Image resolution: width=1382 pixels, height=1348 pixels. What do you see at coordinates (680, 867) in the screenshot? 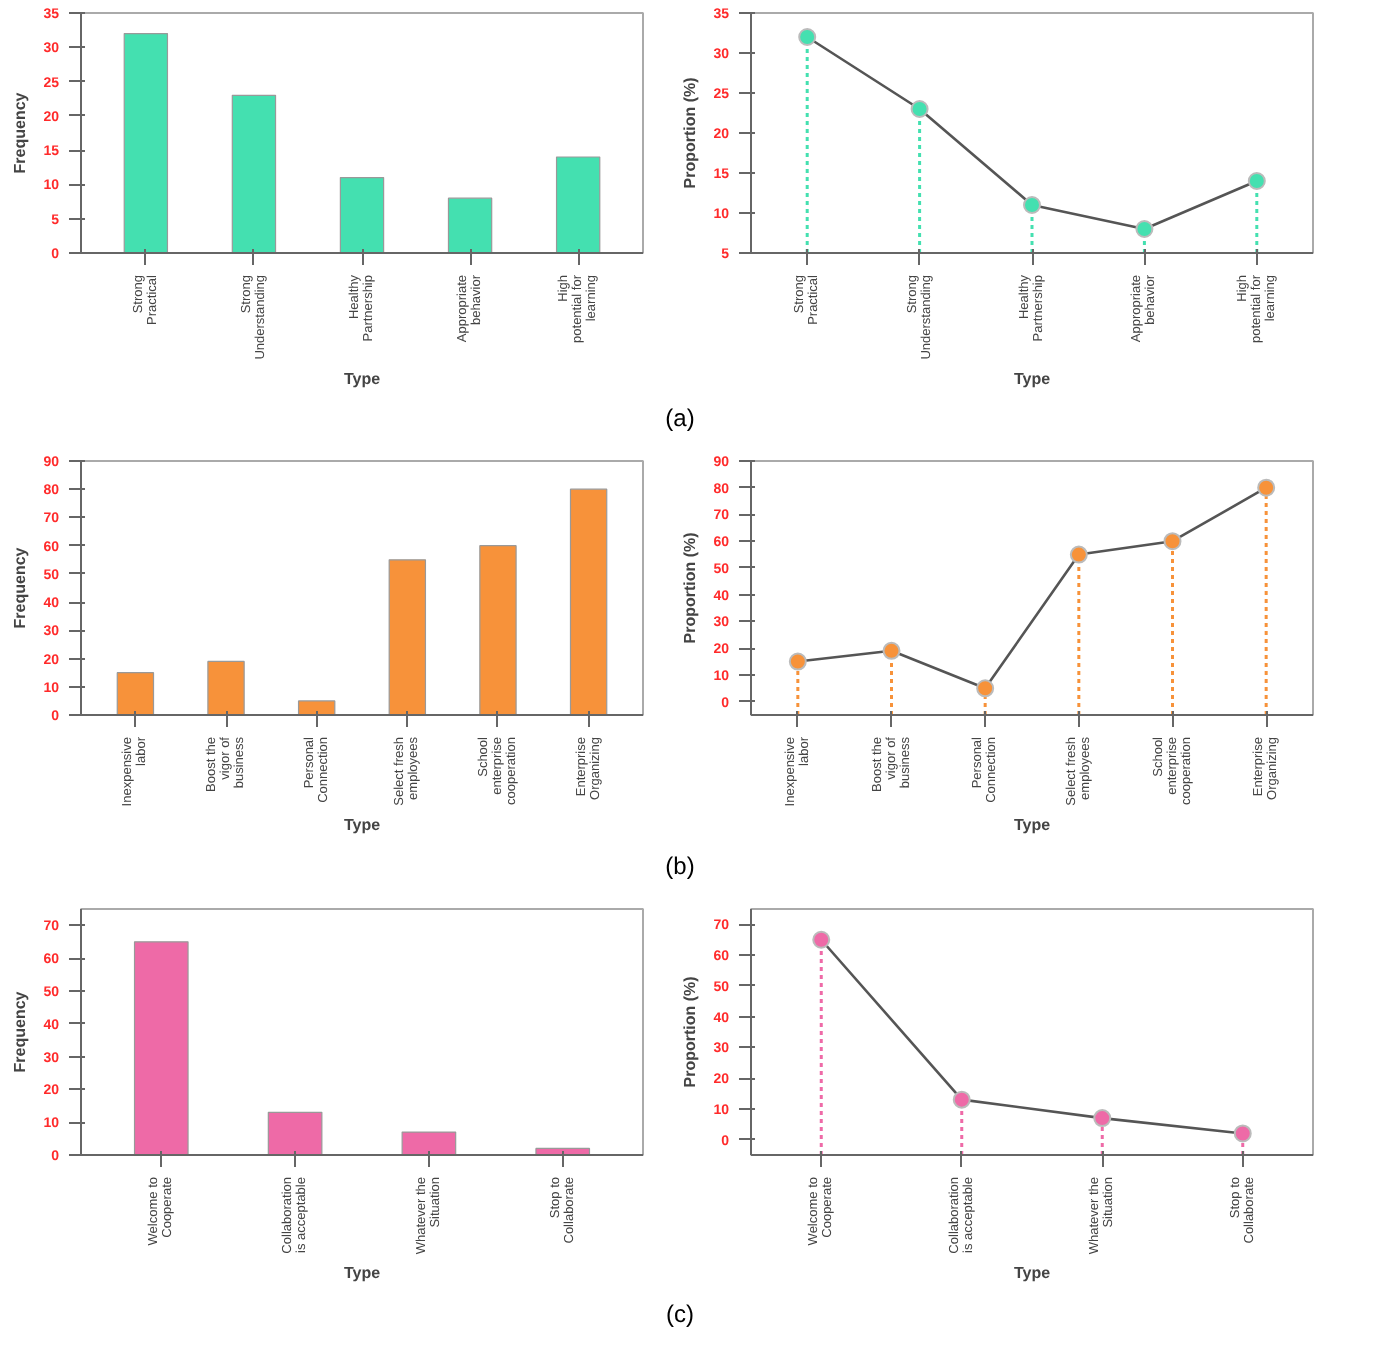
I see `text: (b)` at bounding box center [680, 867].